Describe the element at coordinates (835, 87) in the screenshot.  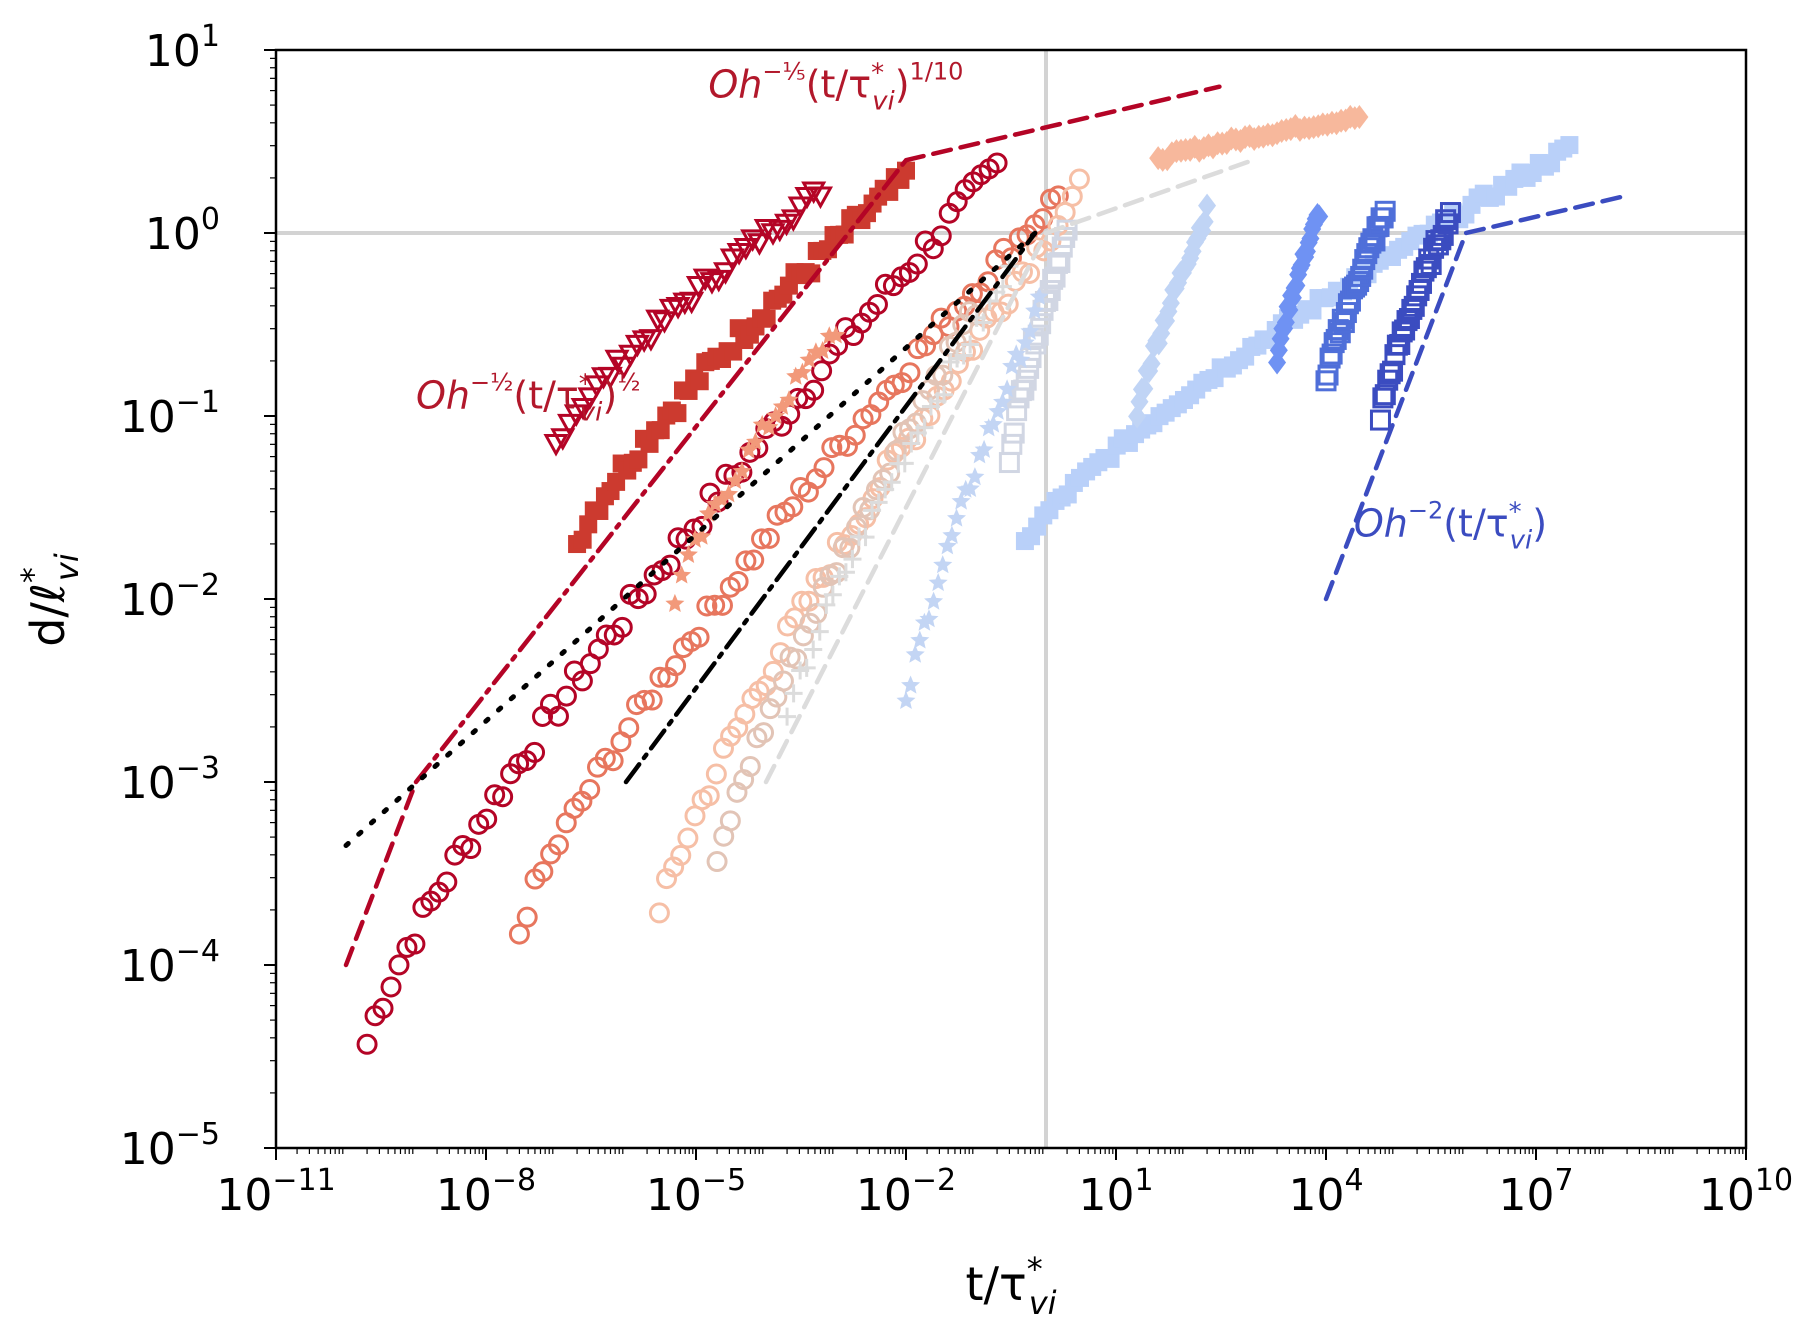
I see `annotation-fifth: Oh−⅕(t/τ* vi)1/10` at that location.